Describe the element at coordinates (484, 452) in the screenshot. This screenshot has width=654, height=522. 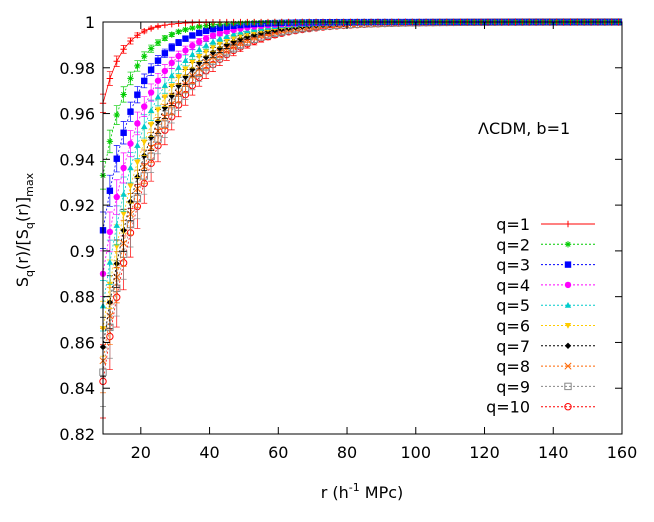
I see `x-tick-label: 120` at that location.